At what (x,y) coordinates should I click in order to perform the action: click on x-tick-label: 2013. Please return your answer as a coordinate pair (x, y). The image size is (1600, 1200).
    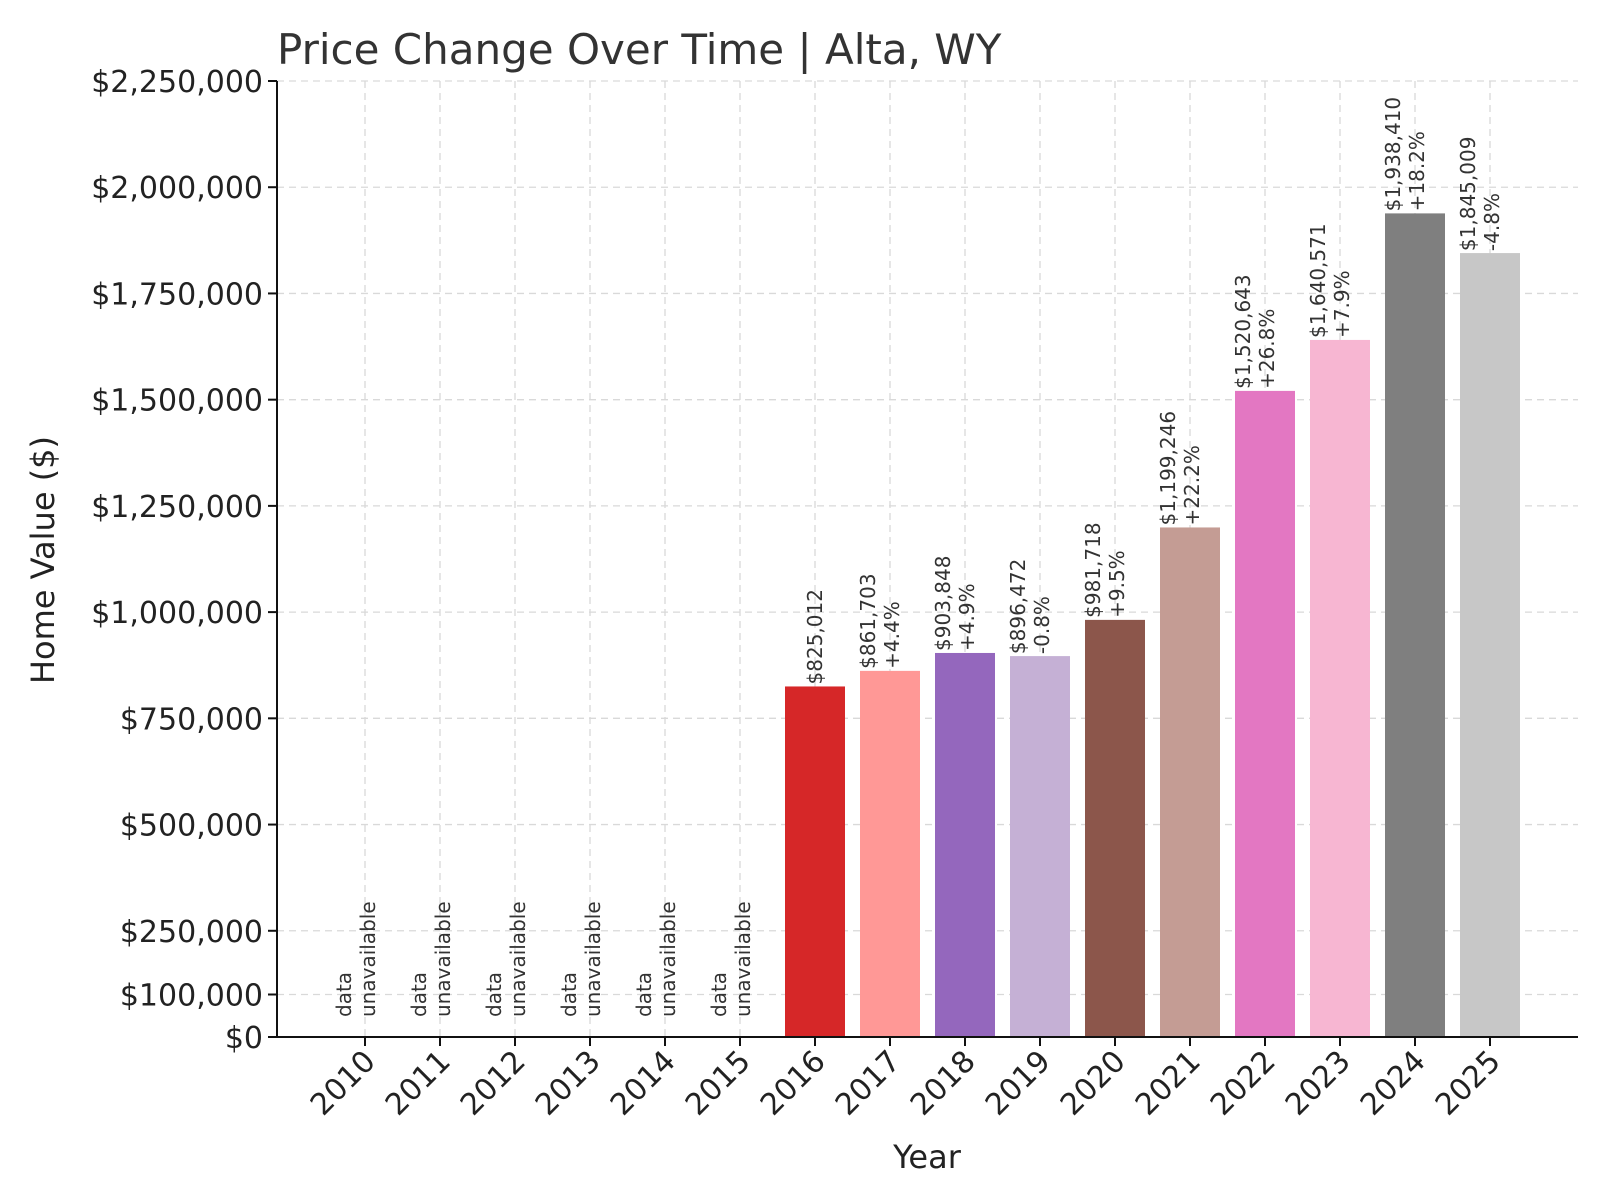
    Looking at the image, I should click on (568, 1083).